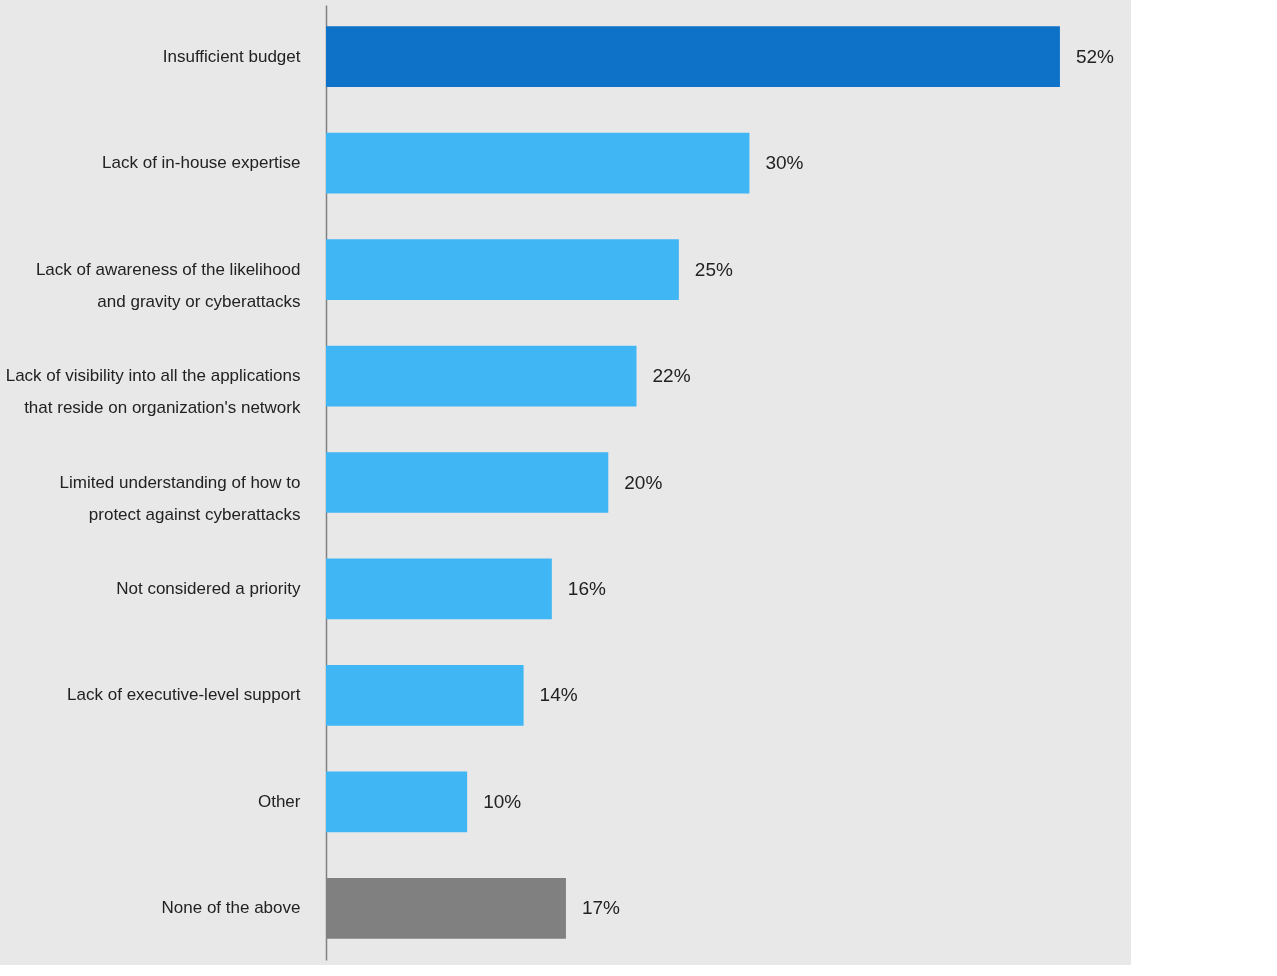  I want to click on data-label: 25%, so click(713, 269).